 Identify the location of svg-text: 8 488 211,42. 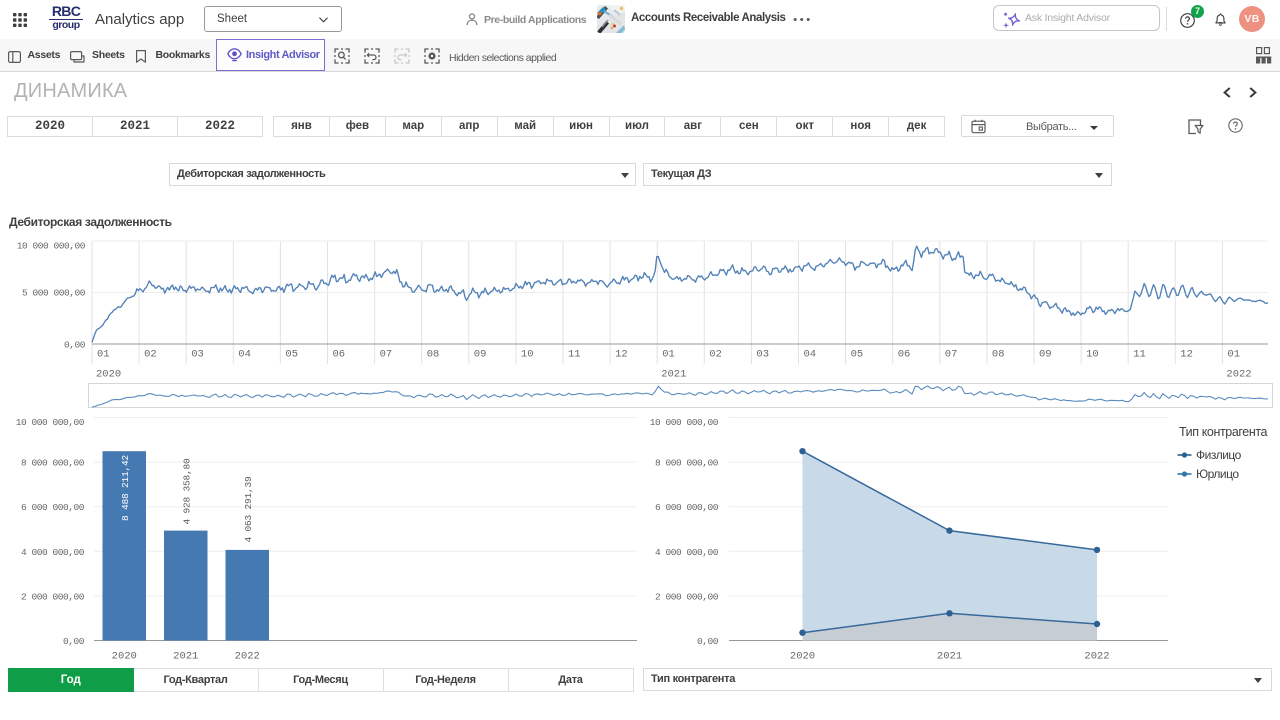
(125, 487).